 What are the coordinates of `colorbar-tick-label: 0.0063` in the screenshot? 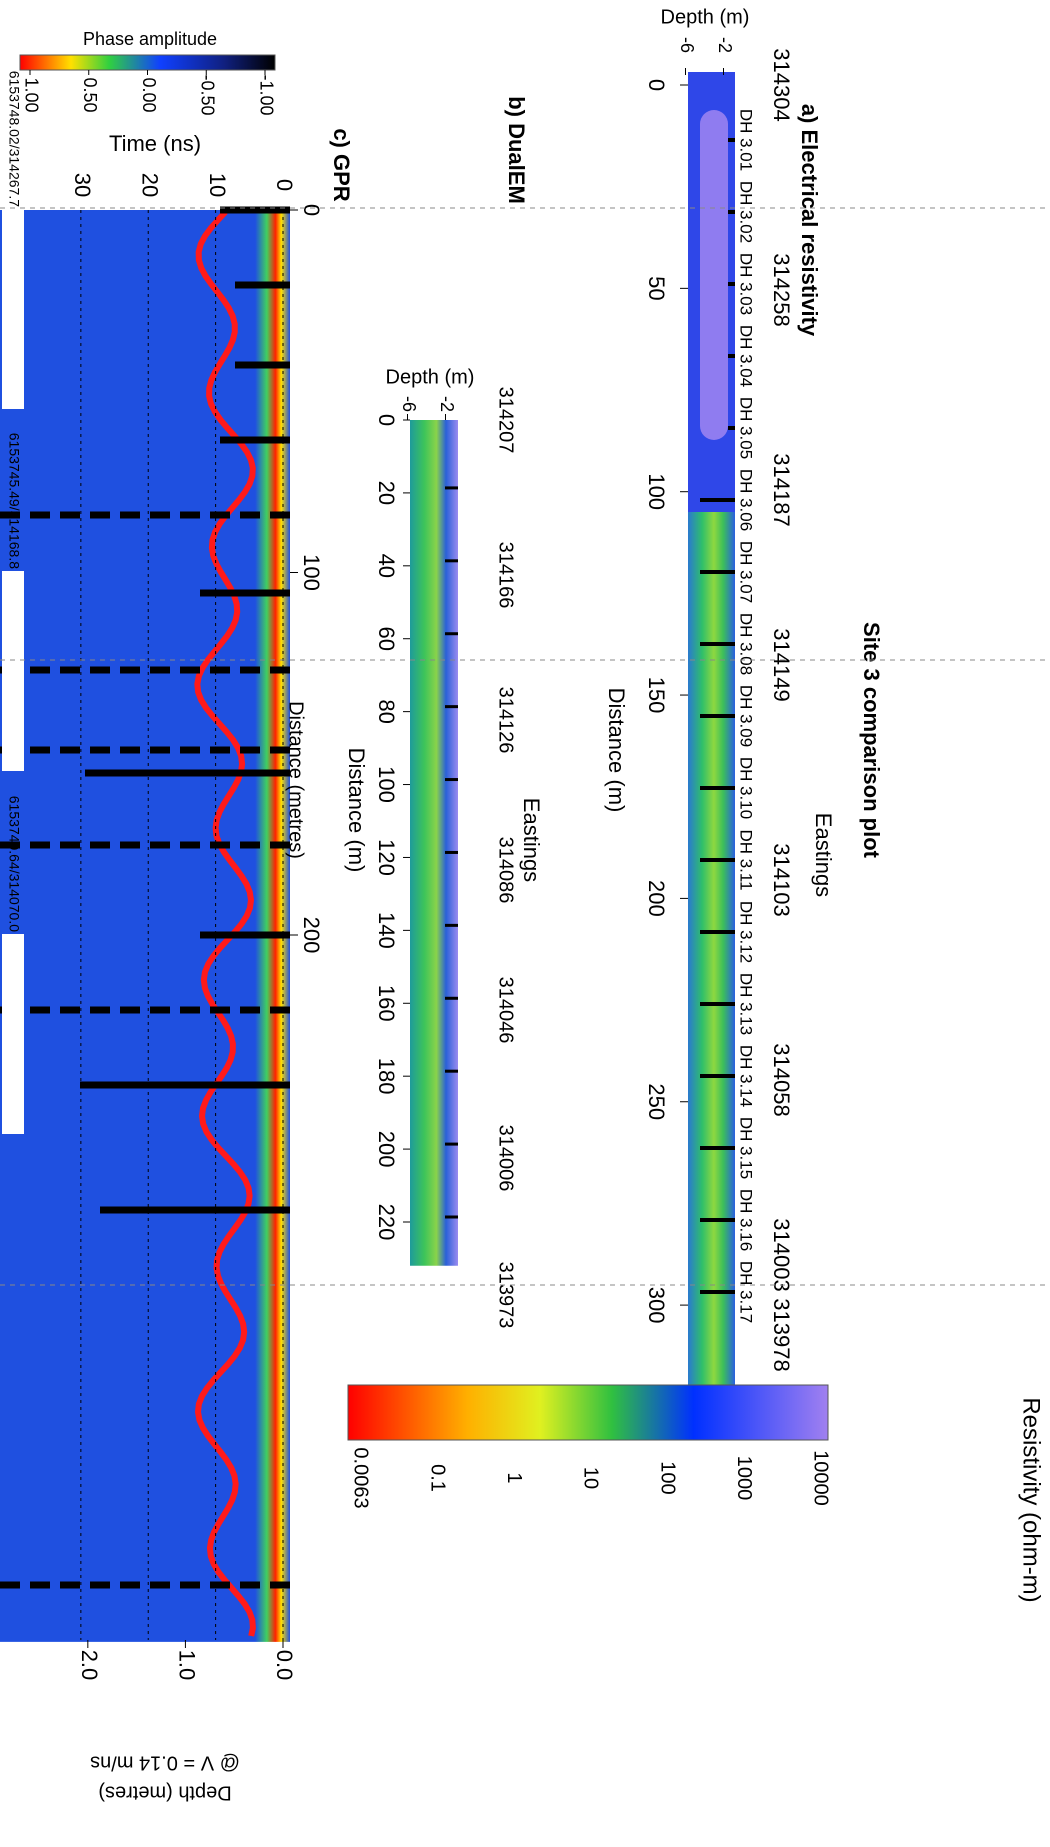 It's located at (361, 1477).